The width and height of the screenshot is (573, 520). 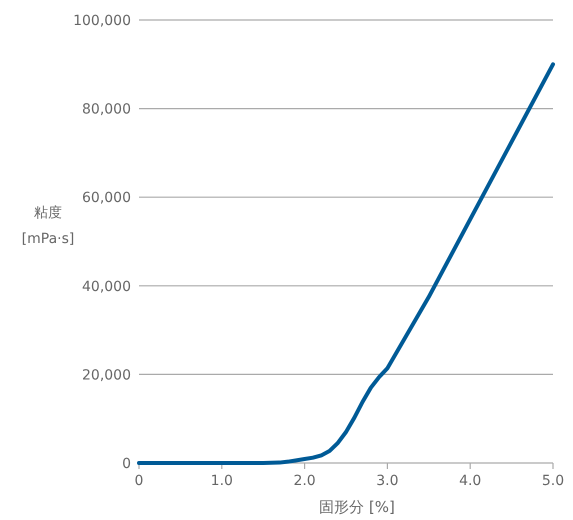 What do you see at coordinates (357, 507) in the screenshot?
I see `x-axis-title: 固形分 [%]` at bounding box center [357, 507].